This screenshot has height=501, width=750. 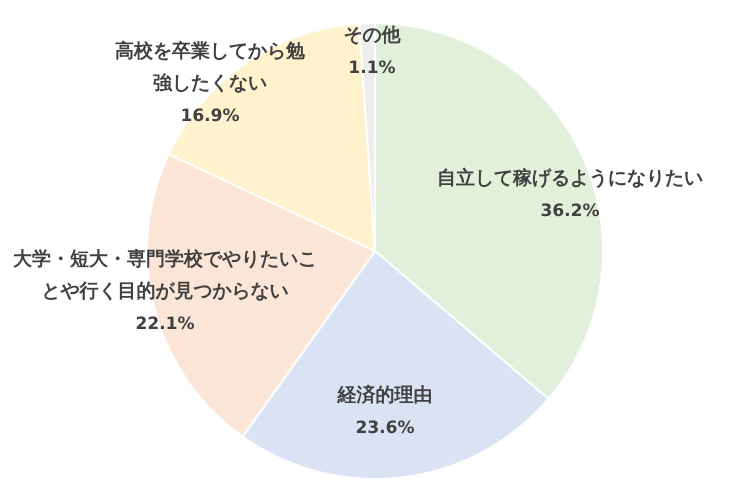 I want to click on data-label: 36.2%, so click(x=570, y=211).